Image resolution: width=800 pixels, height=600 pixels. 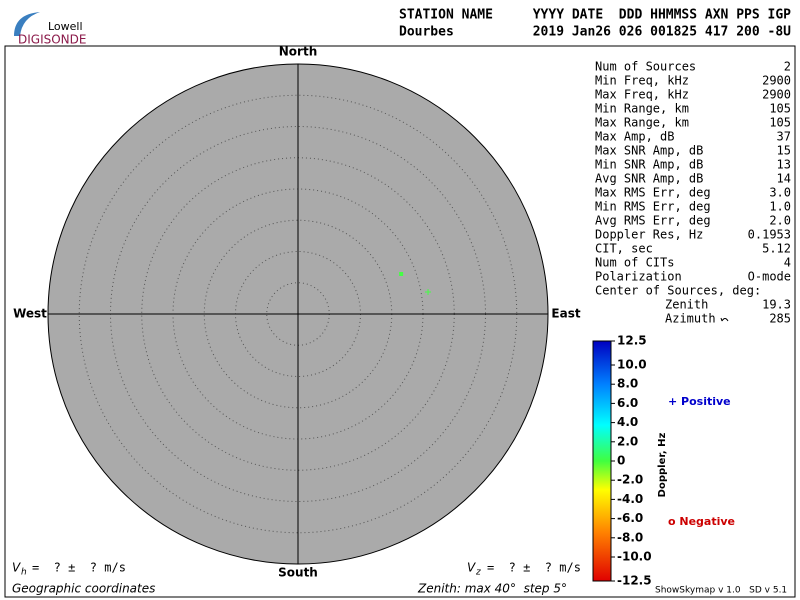 What do you see at coordinates (769, 277) in the screenshot?
I see `stat-value: O-mode` at bounding box center [769, 277].